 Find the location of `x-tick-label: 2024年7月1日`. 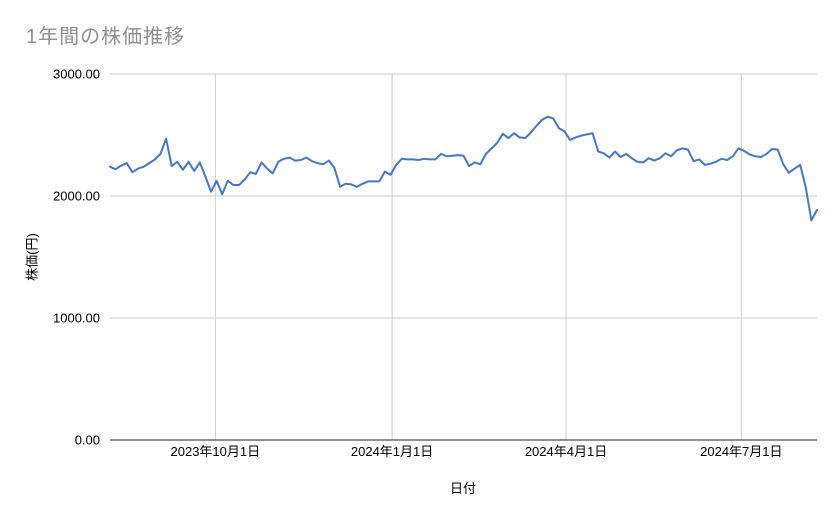

x-tick-label: 2024年7月1日 is located at coordinates (741, 451).